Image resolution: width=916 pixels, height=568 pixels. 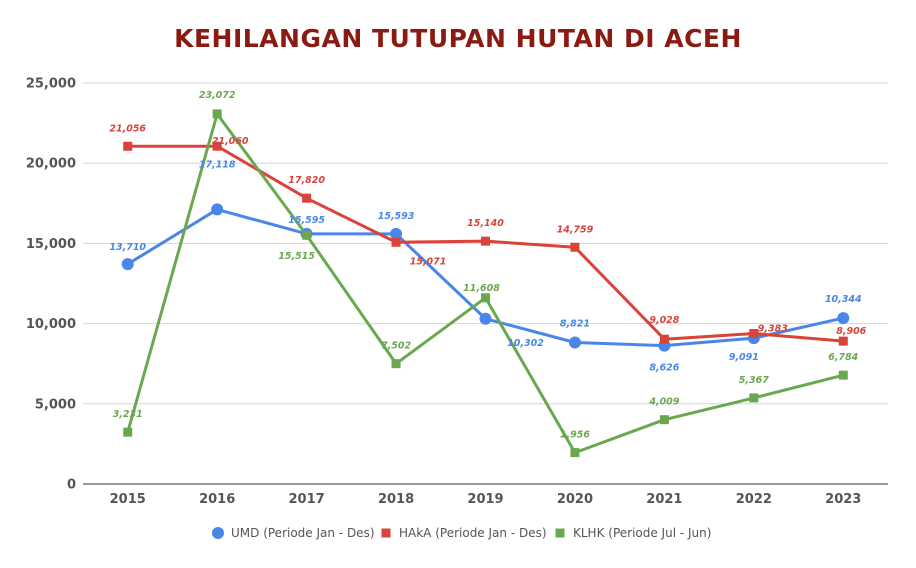 What do you see at coordinates (843, 357) in the screenshot?
I see `data-label: 6,784` at bounding box center [843, 357].